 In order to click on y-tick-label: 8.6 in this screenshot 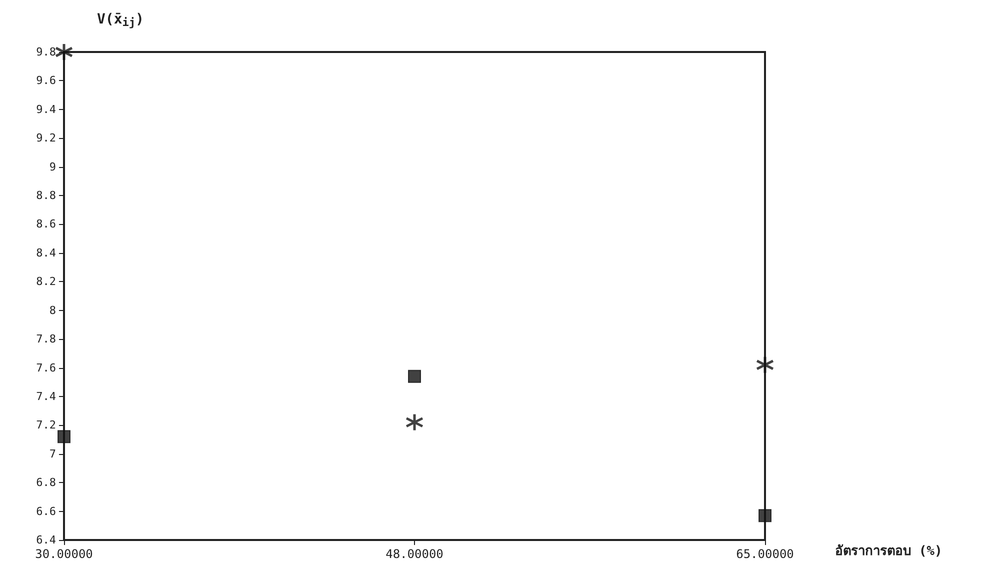, I will do `click(46, 224)`.